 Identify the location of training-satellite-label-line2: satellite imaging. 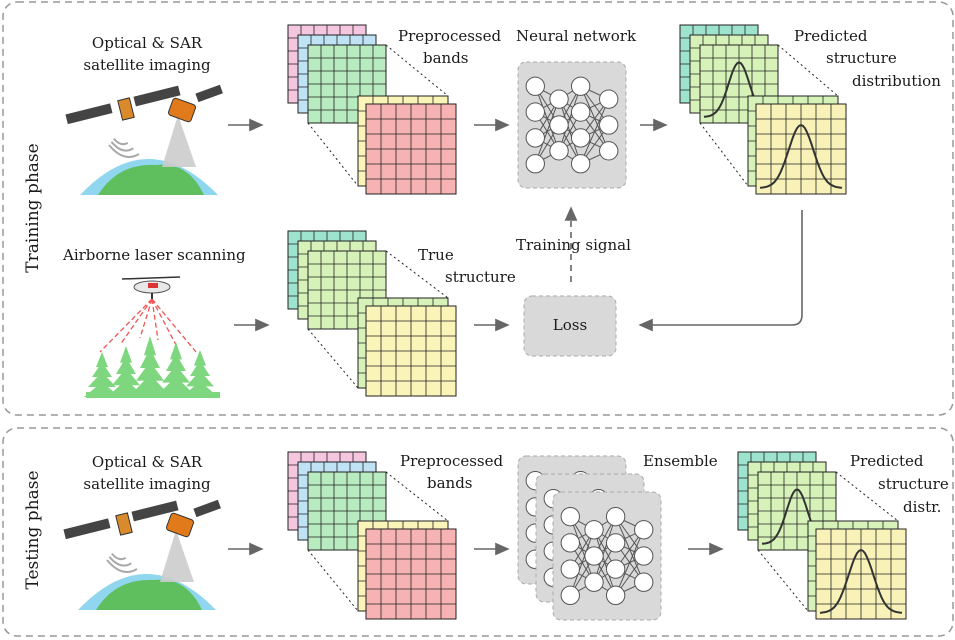
(147, 65).